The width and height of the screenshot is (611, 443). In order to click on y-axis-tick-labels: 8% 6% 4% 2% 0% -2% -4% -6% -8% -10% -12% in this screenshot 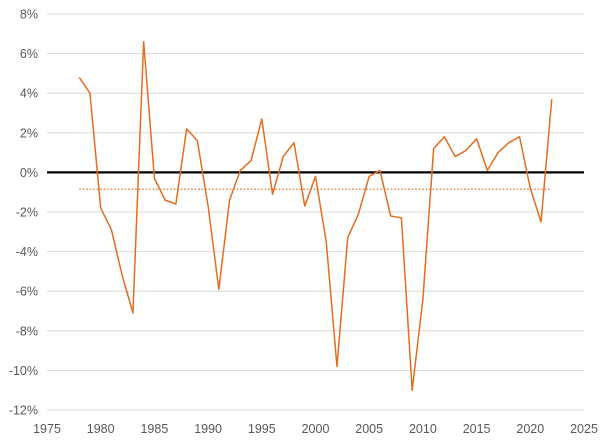, I will do `click(23, 213)`.